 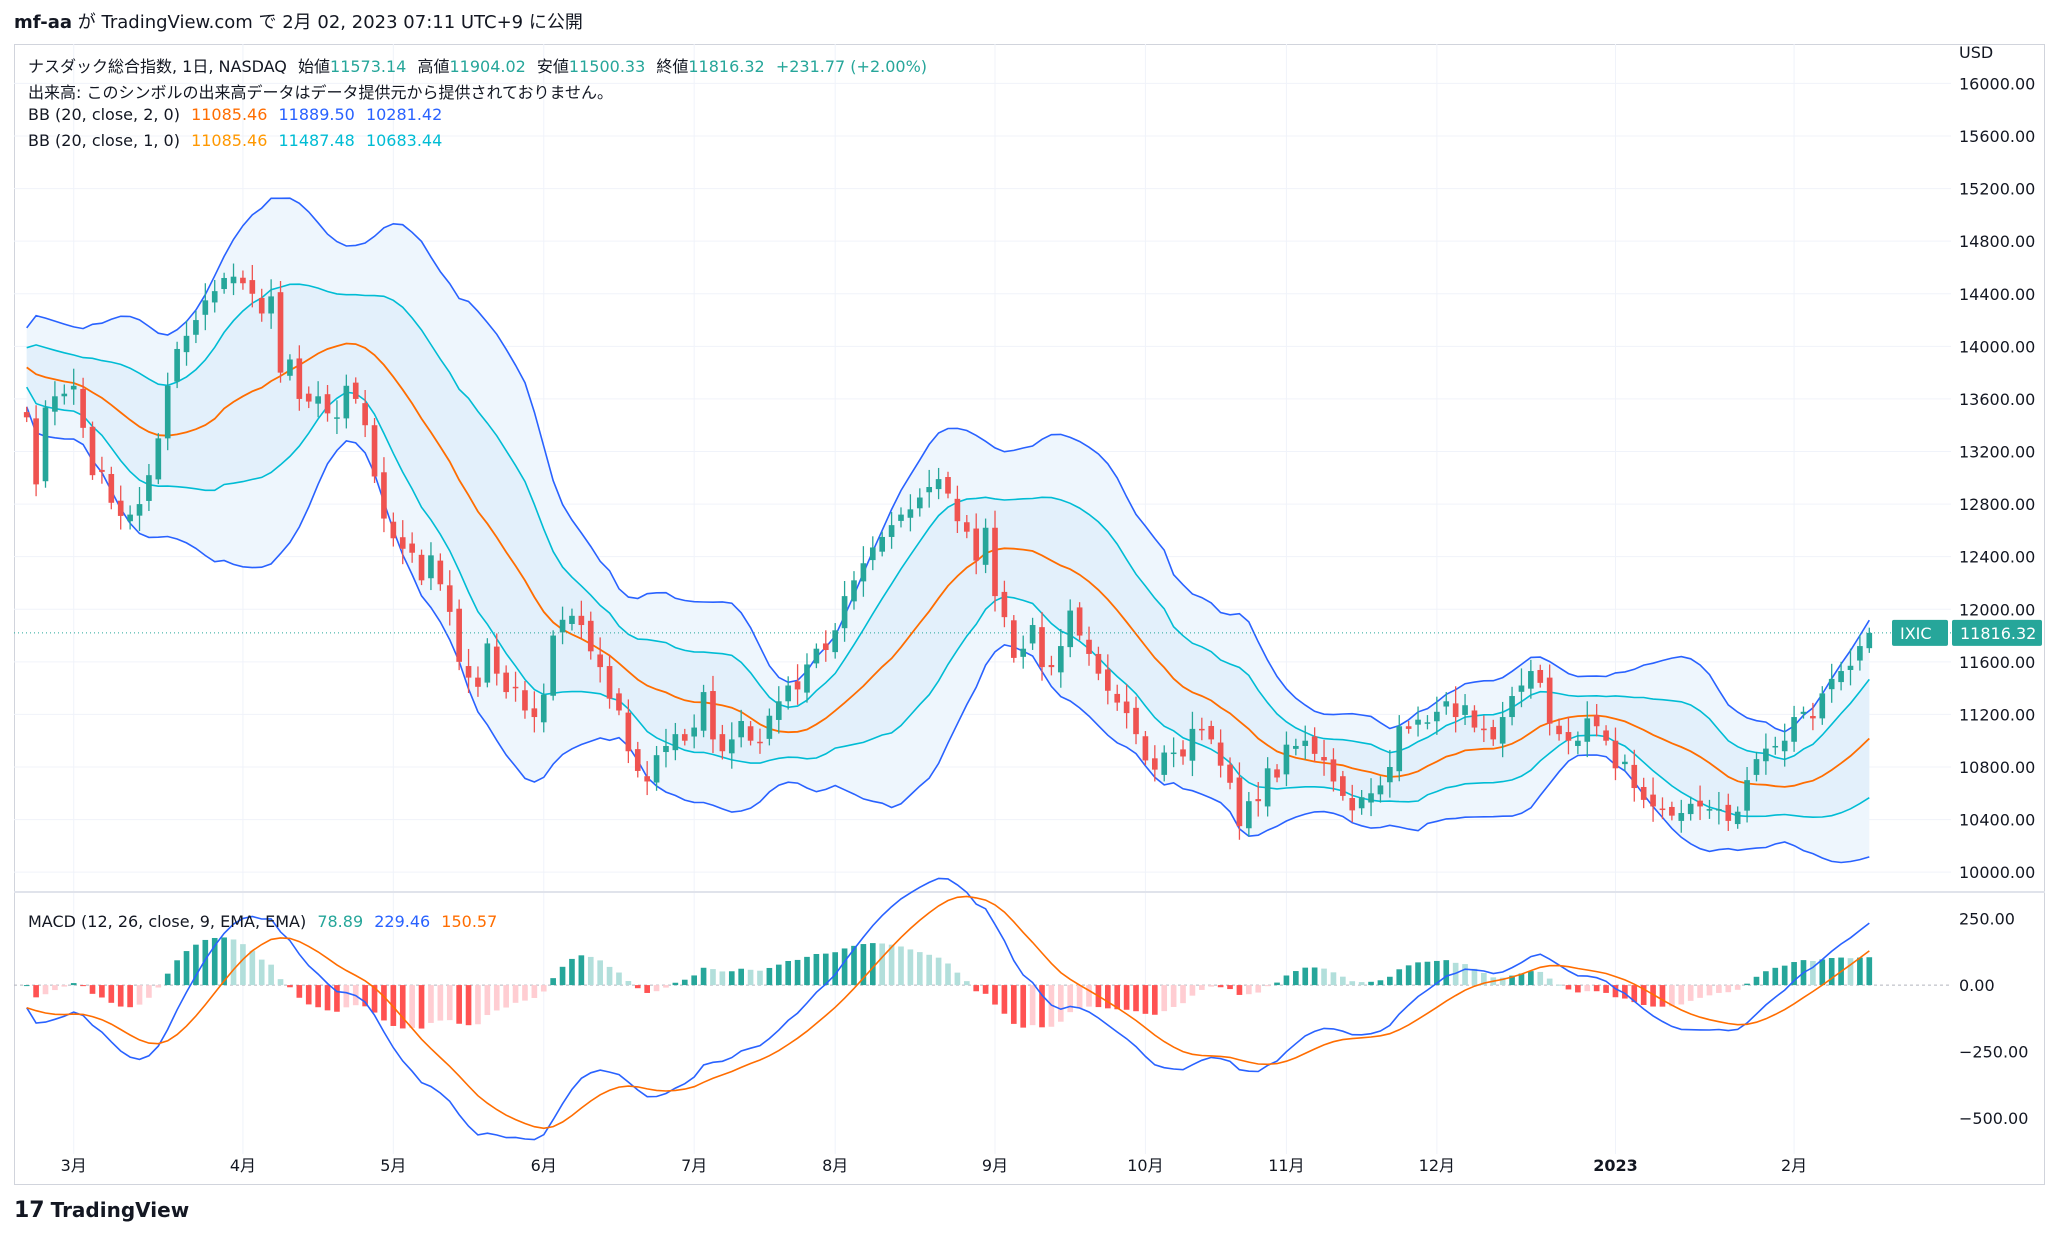 What do you see at coordinates (316, 114) in the screenshot?
I see `bb2-upper: 11889.50` at bounding box center [316, 114].